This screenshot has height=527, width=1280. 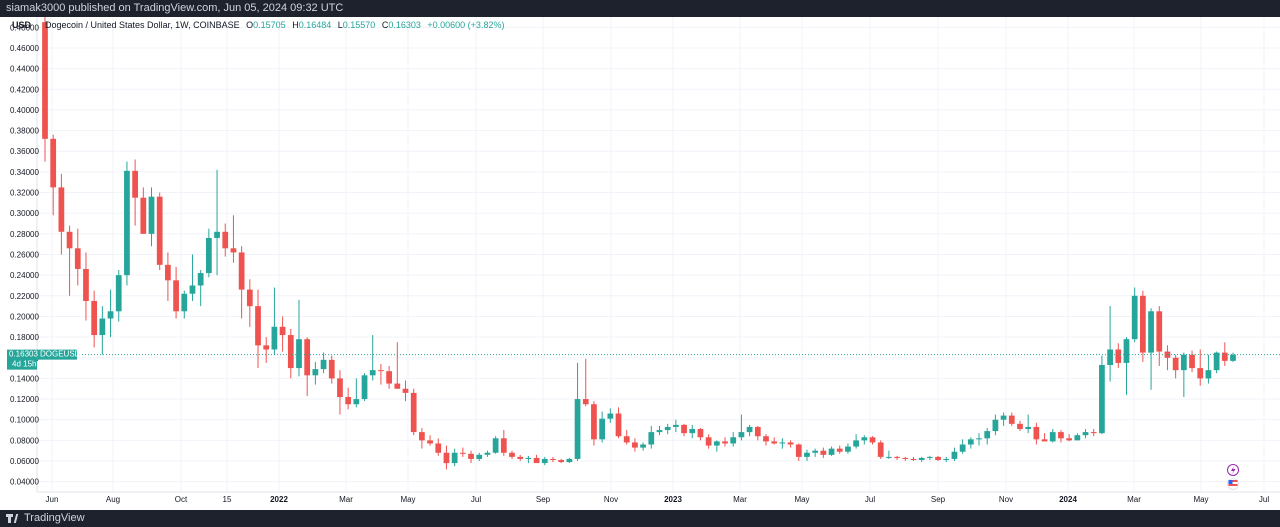 I want to click on x-tick-label: Sep, so click(x=543, y=499).